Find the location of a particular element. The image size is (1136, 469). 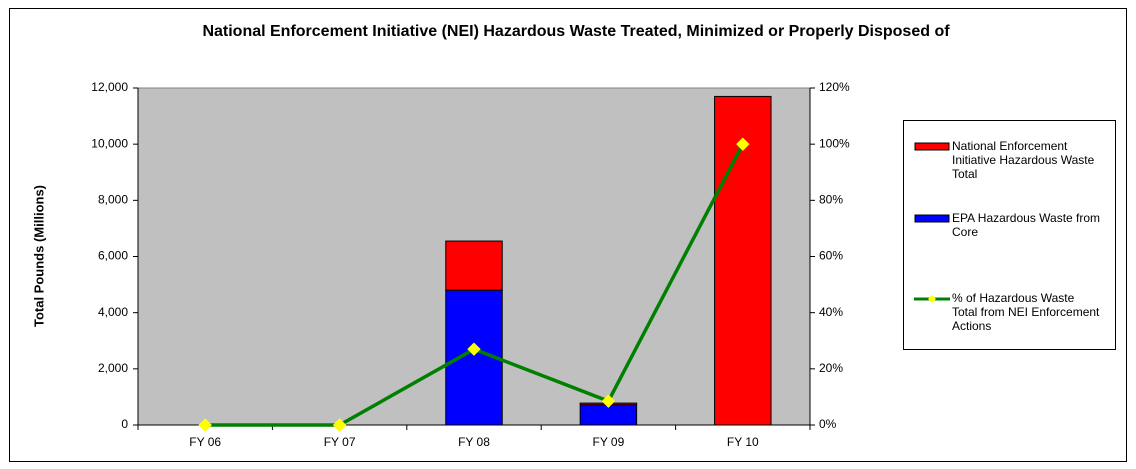

y2-tick-label: 20% is located at coordinates (831, 368).